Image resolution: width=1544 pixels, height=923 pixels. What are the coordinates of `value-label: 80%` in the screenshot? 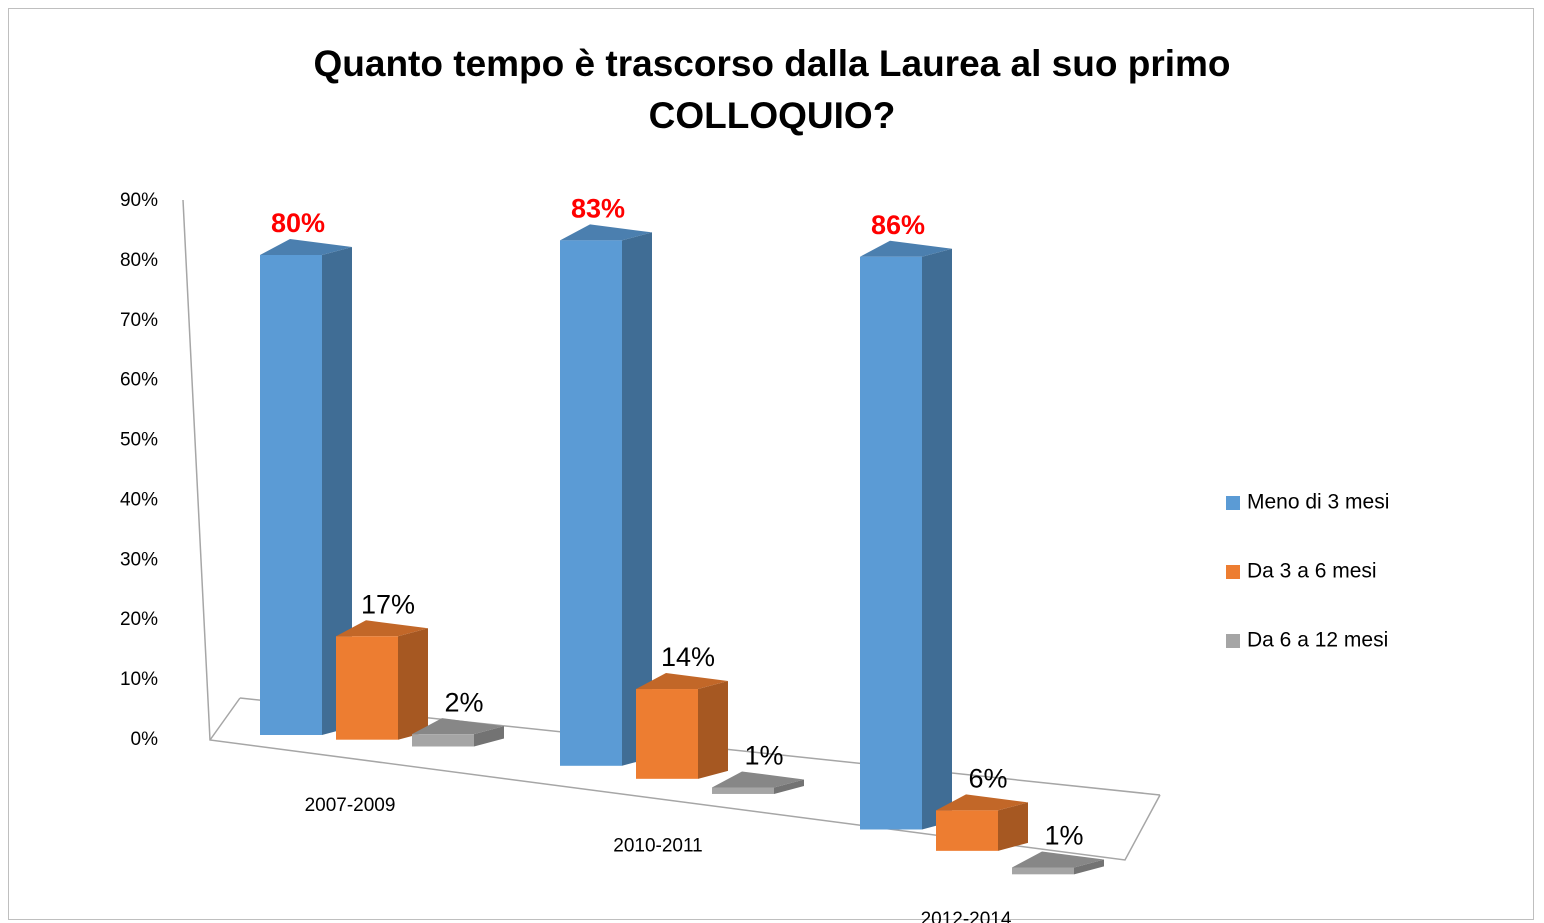 It's located at (298, 223).